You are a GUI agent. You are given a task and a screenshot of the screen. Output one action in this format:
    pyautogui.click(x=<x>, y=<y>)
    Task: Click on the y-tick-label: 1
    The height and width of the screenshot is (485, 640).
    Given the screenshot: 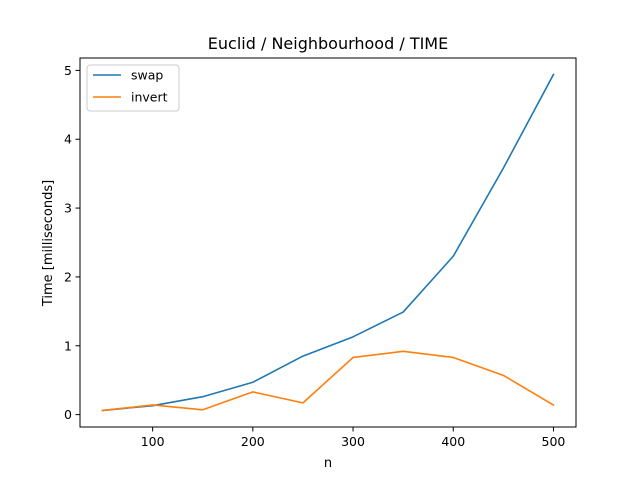 What is the action you would take?
    pyautogui.click(x=68, y=345)
    